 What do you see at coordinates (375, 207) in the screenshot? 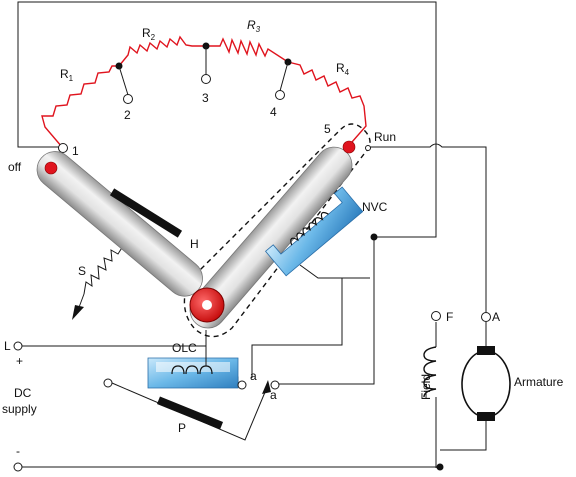
I see `nvc-label: NVC` at bounding box center [375, 207].